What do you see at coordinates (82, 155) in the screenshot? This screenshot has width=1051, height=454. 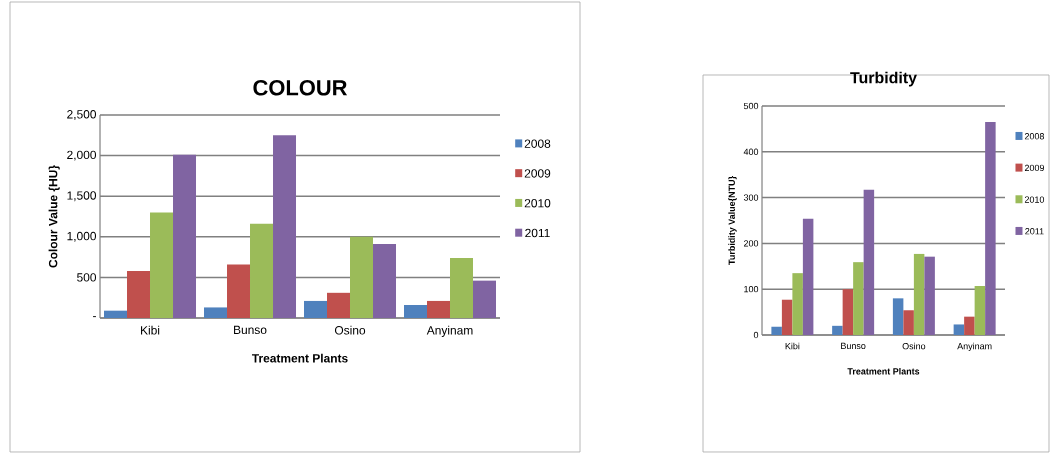 I see `y-tick-label: 2,000` at bounding box center [82, 155].